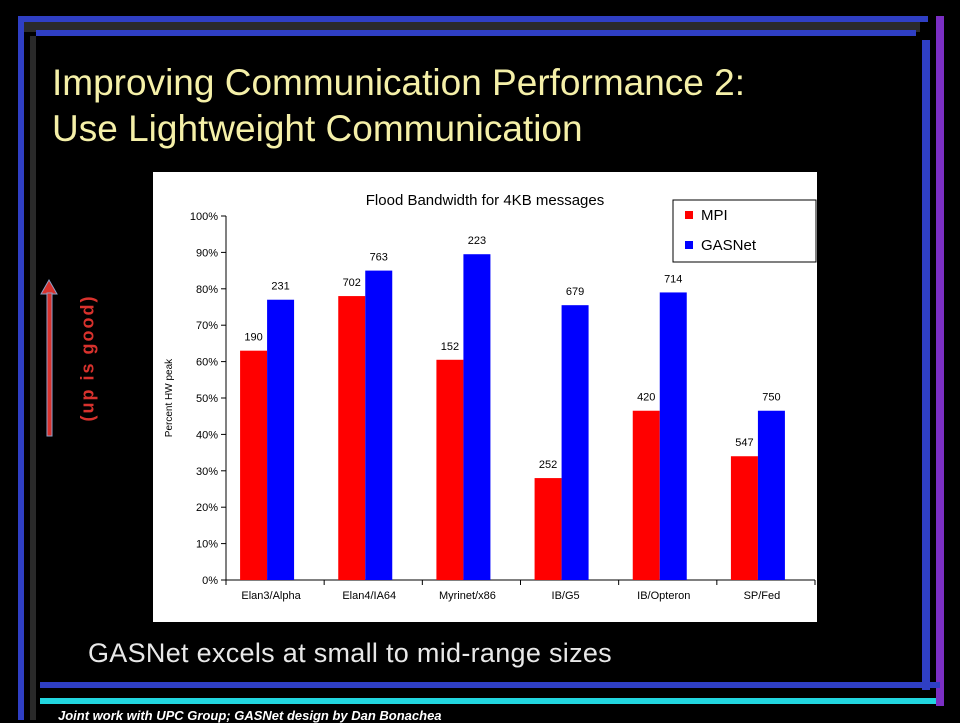 This screenshot has width=960, height=723. Describe the element at coordinates (714, 215) in the screenshot. I see `legend-label-mpi: MPI` at that location.